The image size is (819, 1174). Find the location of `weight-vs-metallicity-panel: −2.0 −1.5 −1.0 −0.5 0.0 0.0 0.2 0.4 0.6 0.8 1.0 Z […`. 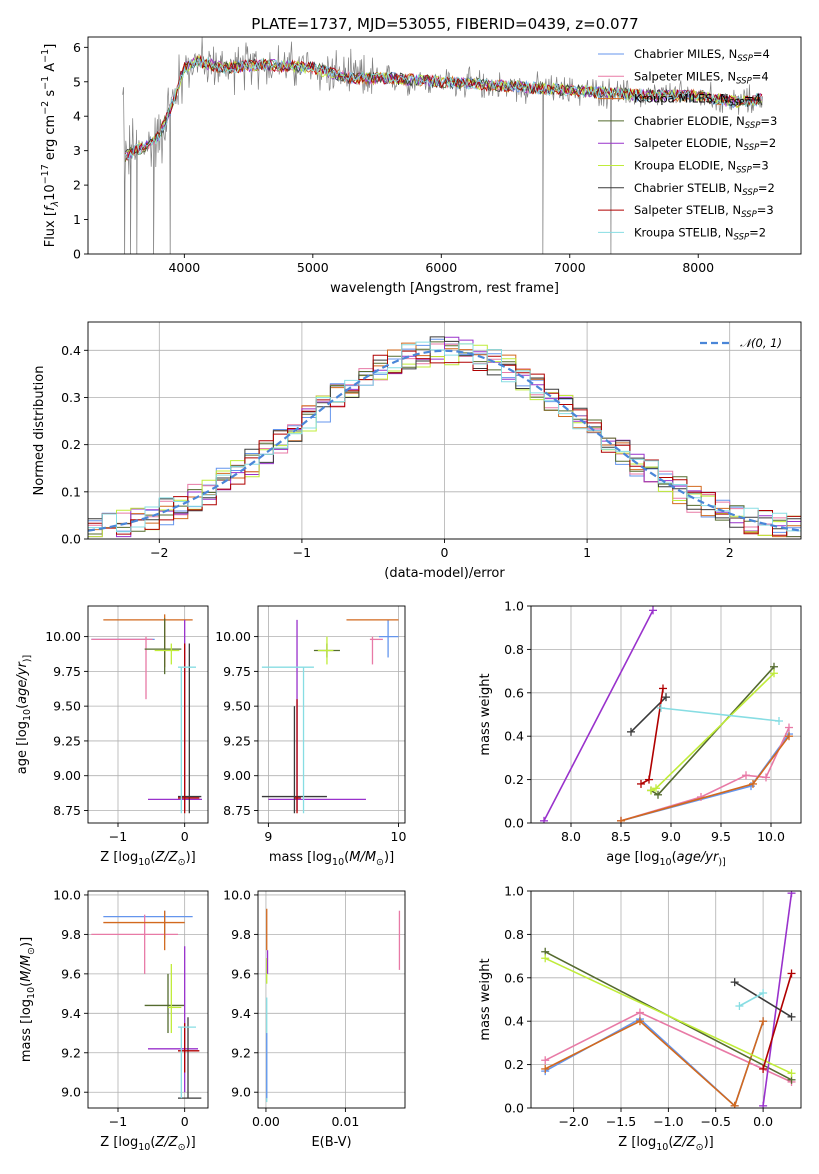

weight-vs-metallicity-panel: −2.0 −1.5 −1.0 −0.5 0.0 0.0 0.2 0.4 0.6 0.8 1.0 Z [… is located at coordinates (640, 1018).